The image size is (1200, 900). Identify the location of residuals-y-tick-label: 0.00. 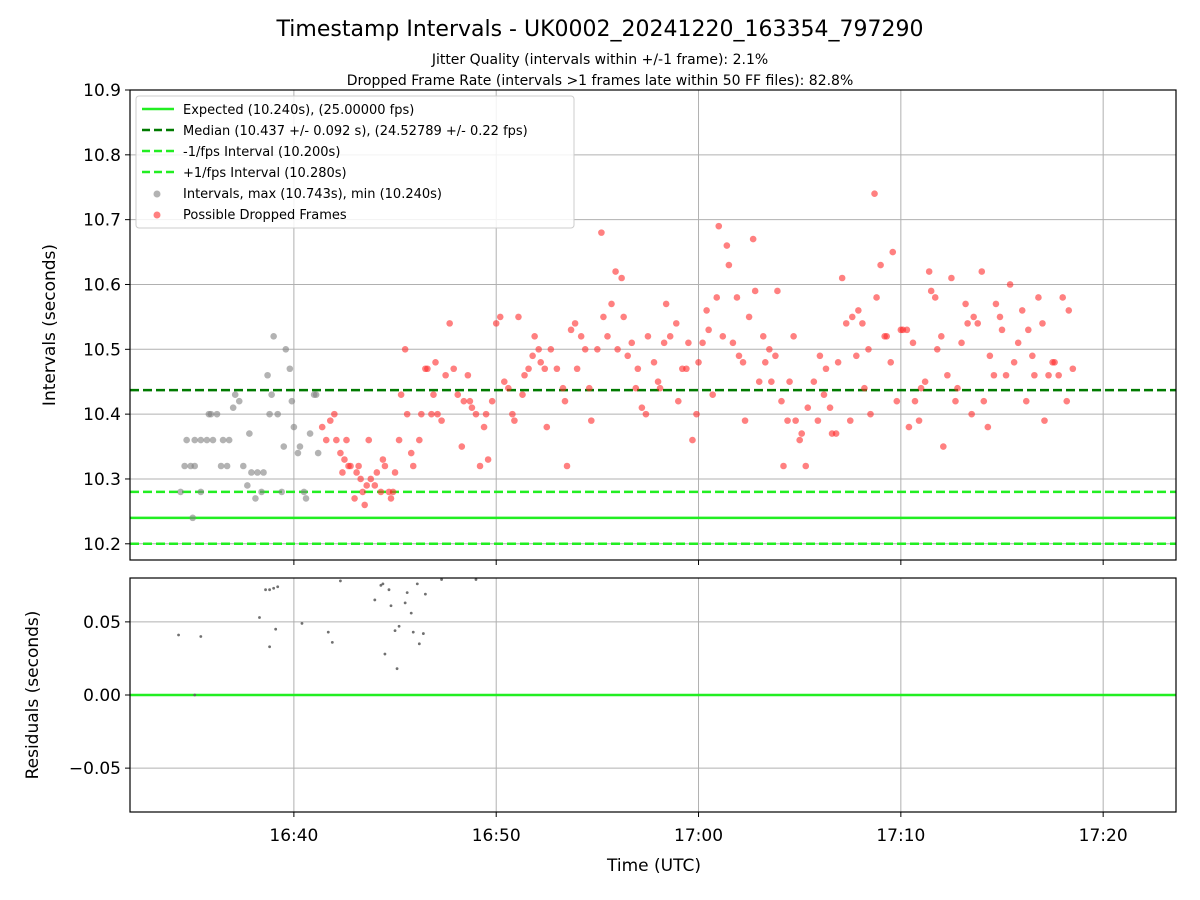
(102, 696).